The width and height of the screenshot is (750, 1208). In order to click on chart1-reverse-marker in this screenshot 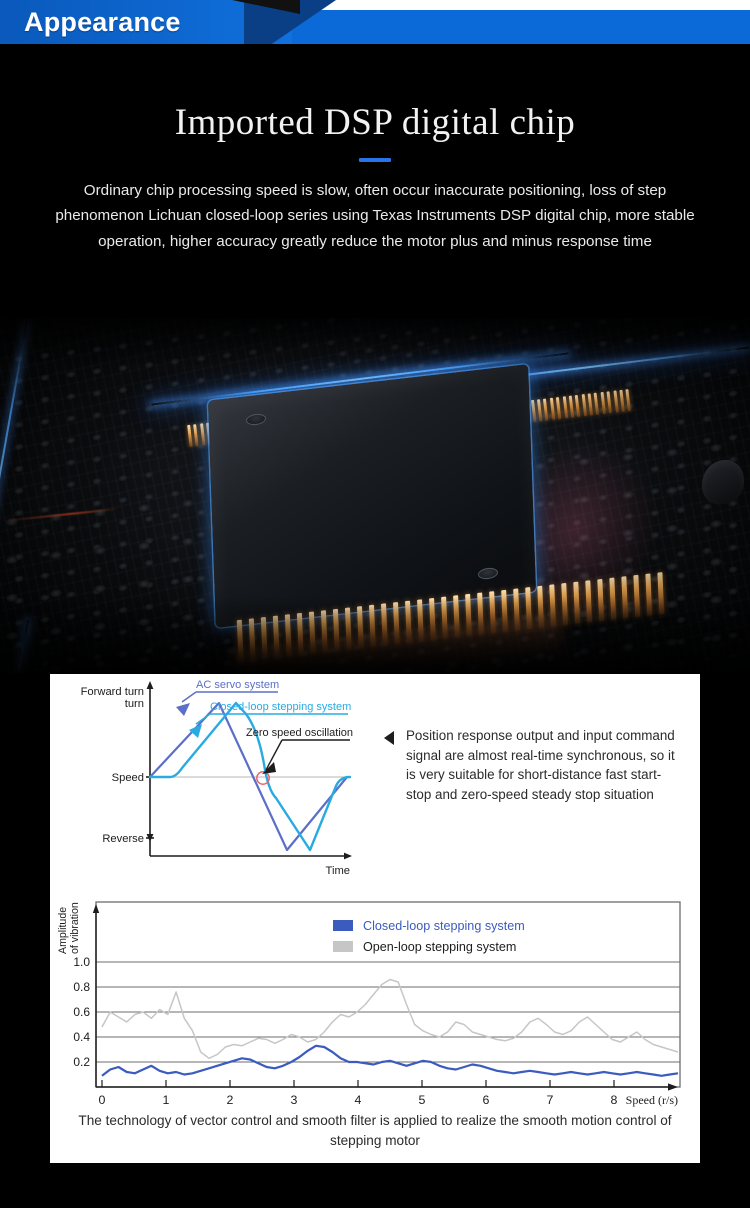, I will do `click(150, 838)`.